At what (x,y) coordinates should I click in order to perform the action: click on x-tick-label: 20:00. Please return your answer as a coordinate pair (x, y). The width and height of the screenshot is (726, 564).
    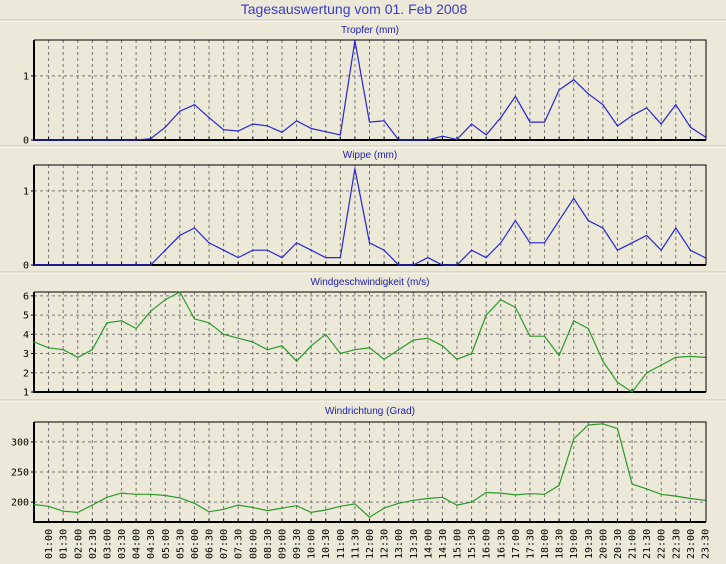
    Looking at the image, I should click on (603, 544).